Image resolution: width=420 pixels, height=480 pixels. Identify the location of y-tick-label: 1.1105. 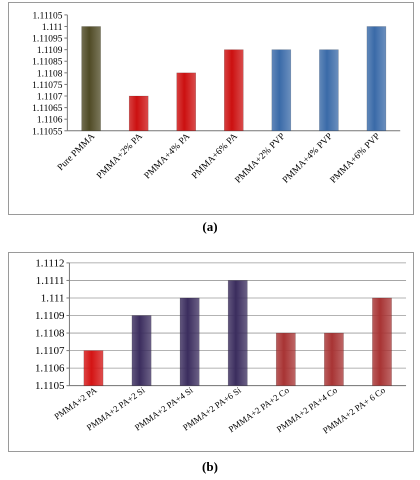
(50, 386).